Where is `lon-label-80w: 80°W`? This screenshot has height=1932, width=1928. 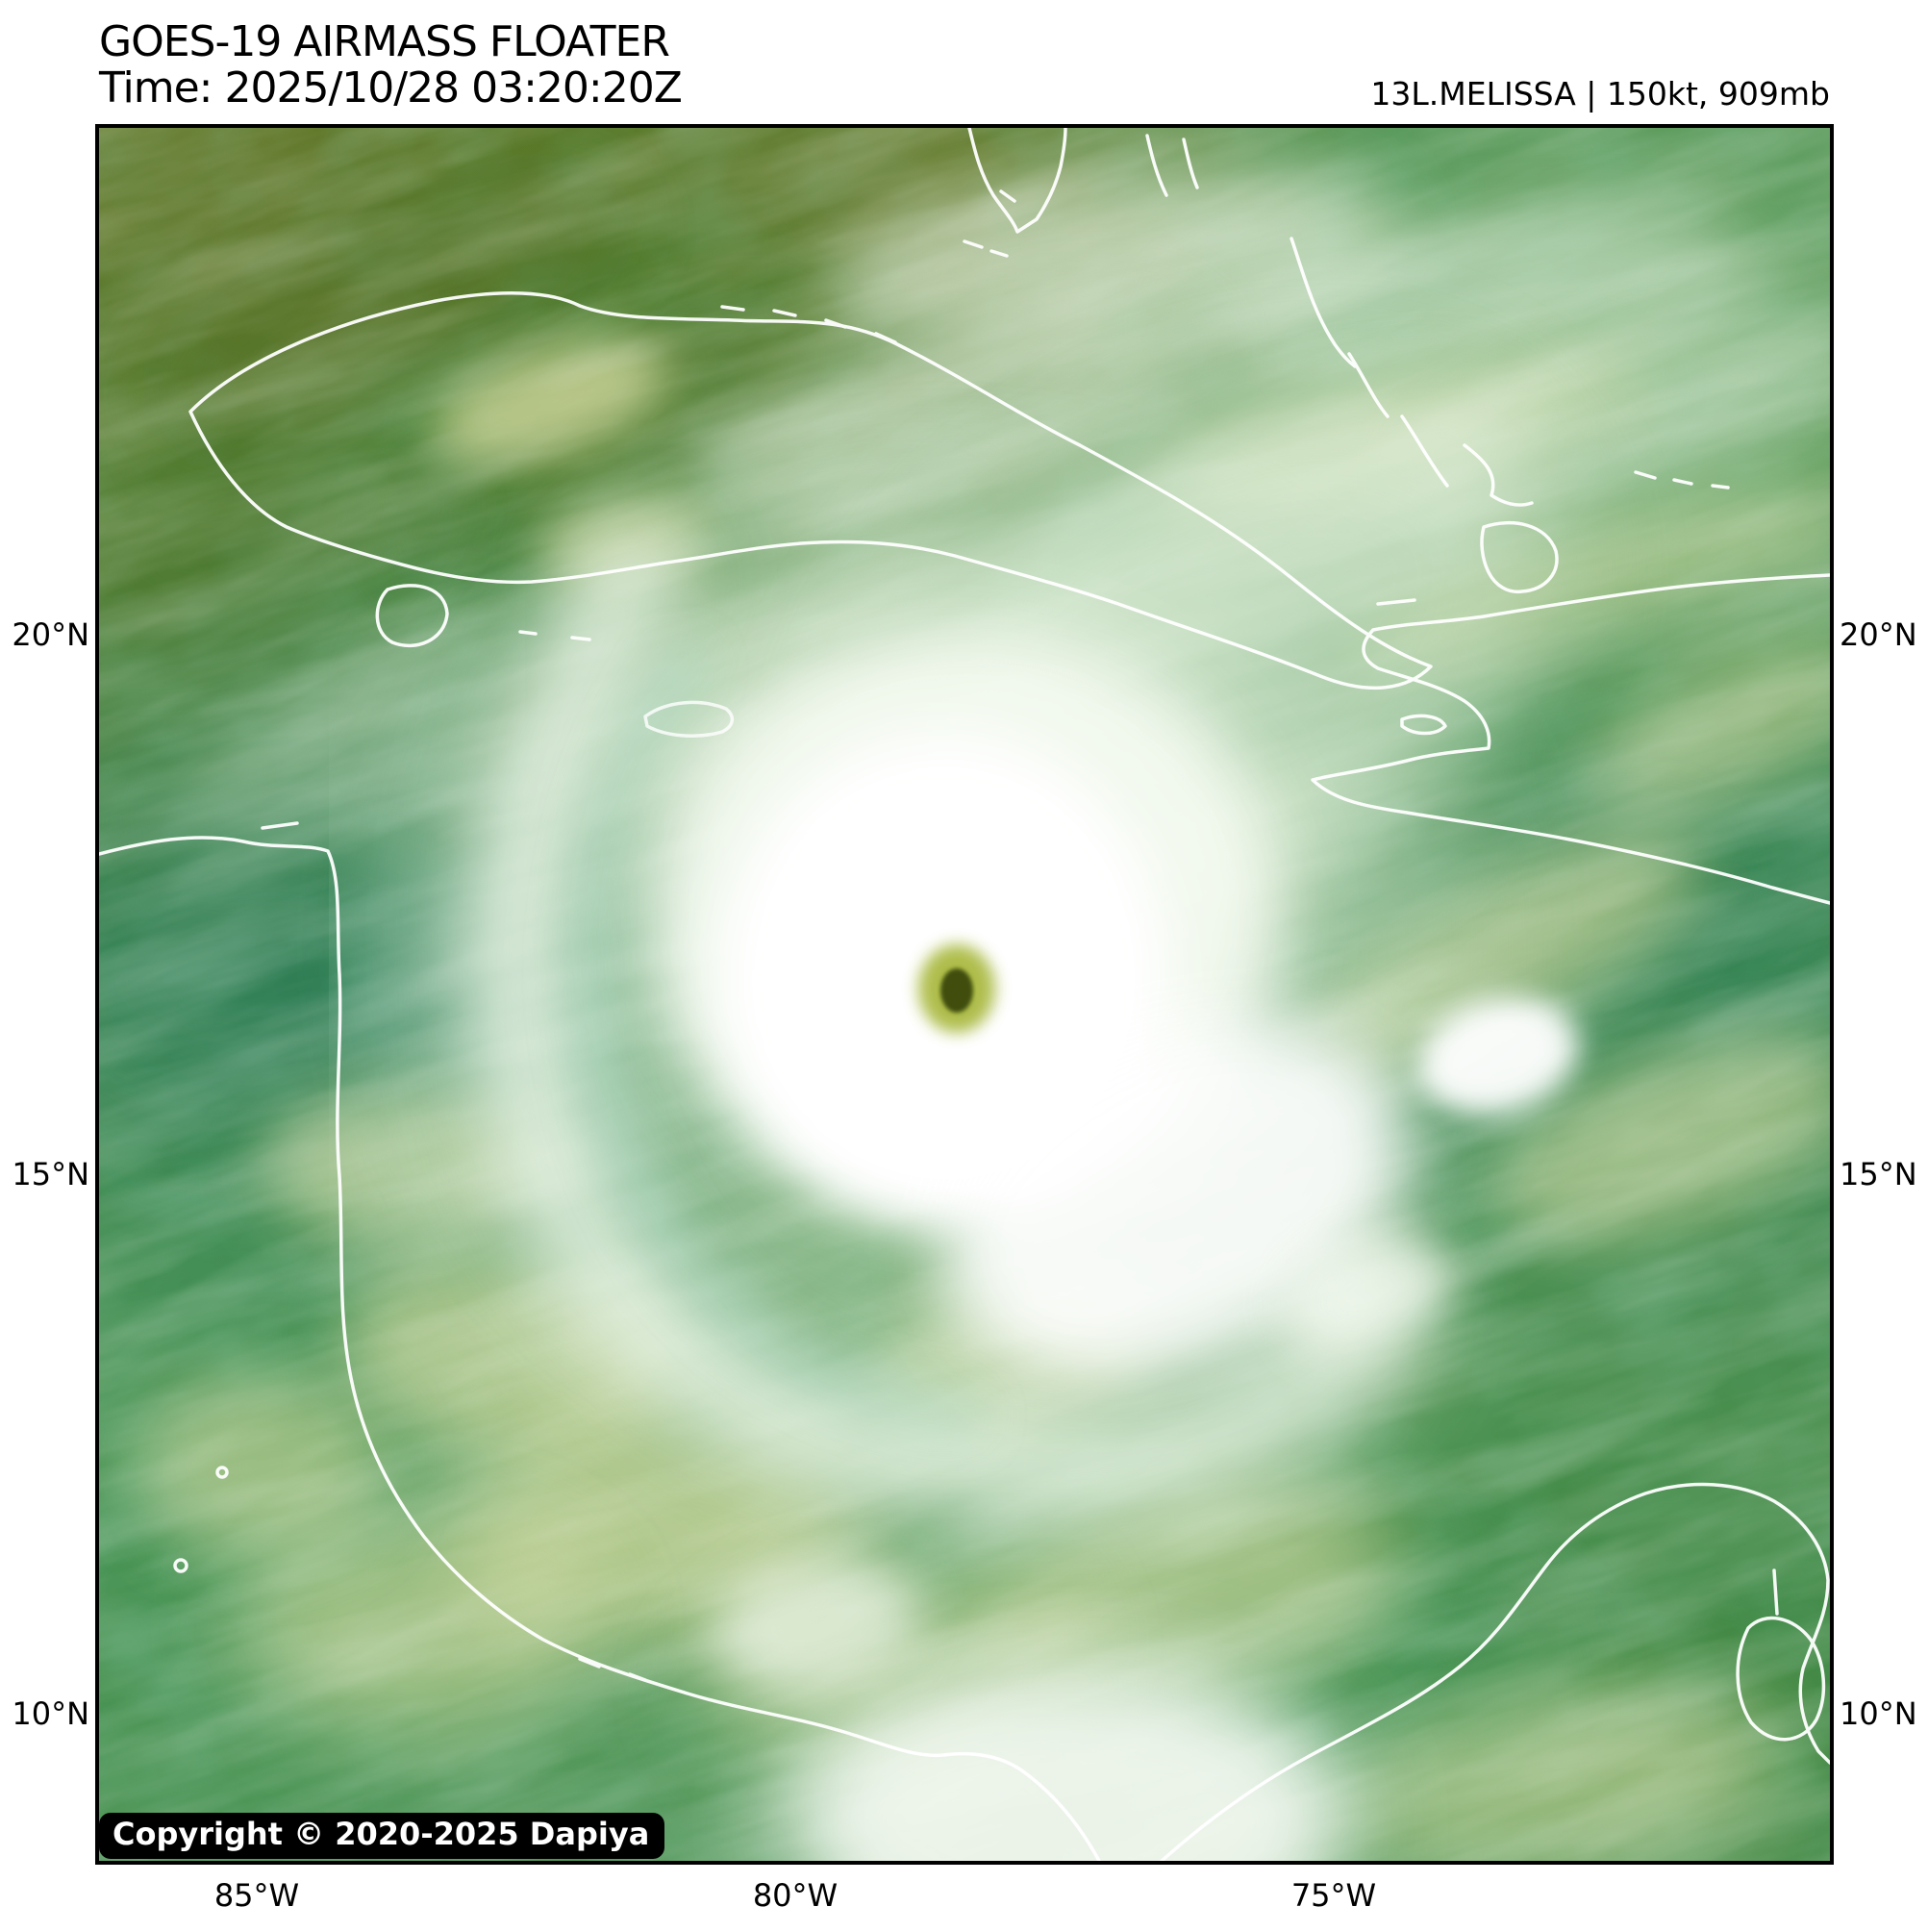
lon-label-80w: 80°W is located at coordinates (796, 1895).